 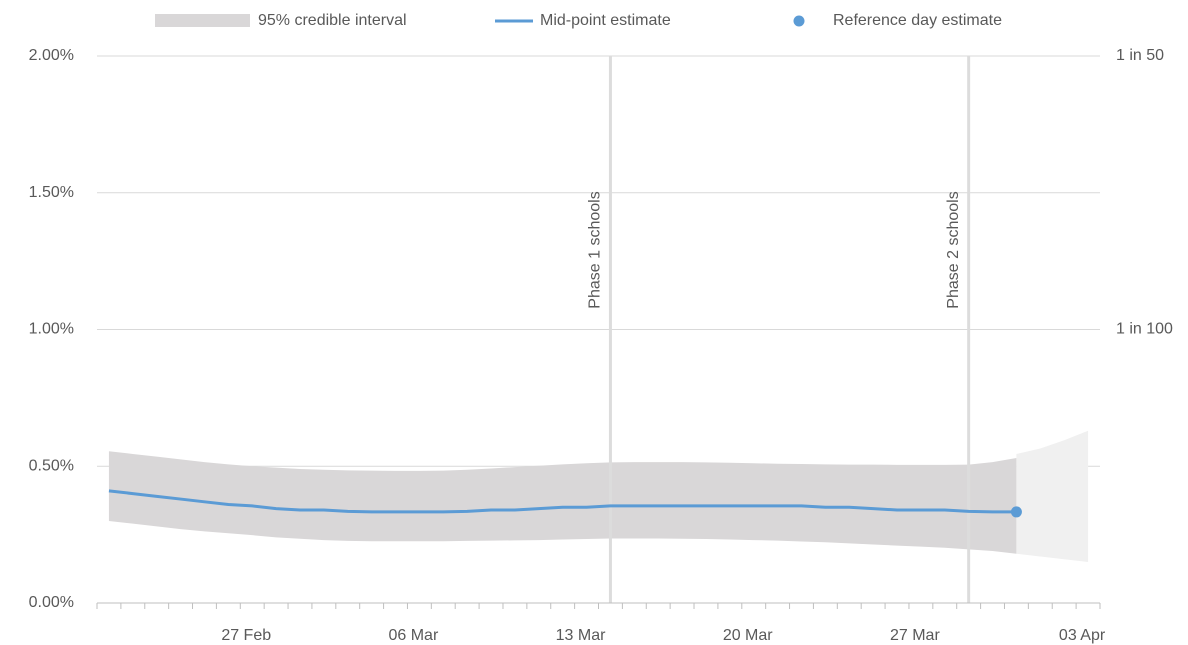 I want to click on y-tick-label: 0.00%, so click(x=51, y=602).